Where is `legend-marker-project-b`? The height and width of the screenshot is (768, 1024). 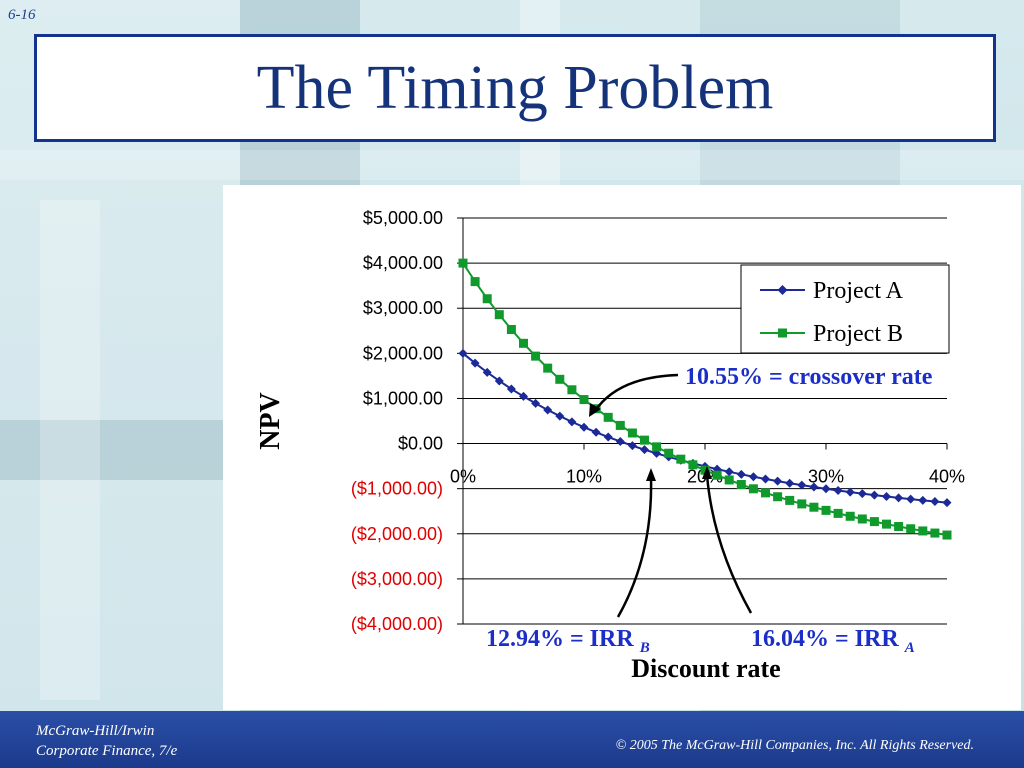
legend-marker-project-b is located at coordinates (782, 333).